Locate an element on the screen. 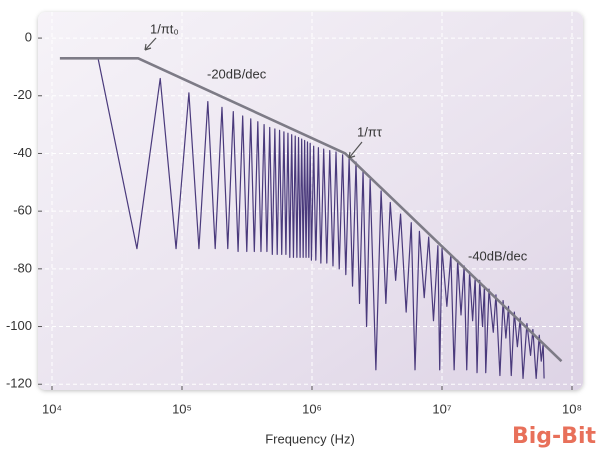 This screenshot has width=600, height=450. y-tick-label: -20 is located at coordinates (22, 94).